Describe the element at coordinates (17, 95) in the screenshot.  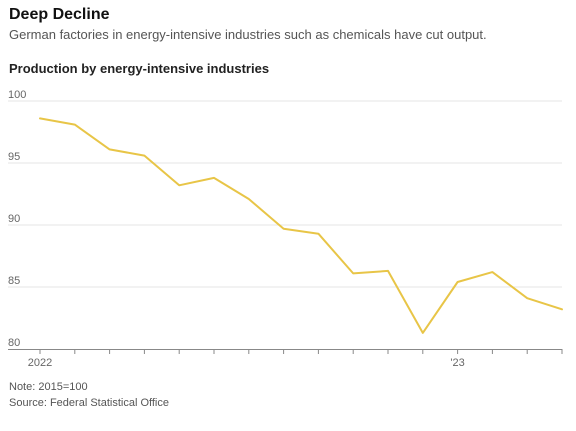
I see `y-tick-label: 100` at that location.